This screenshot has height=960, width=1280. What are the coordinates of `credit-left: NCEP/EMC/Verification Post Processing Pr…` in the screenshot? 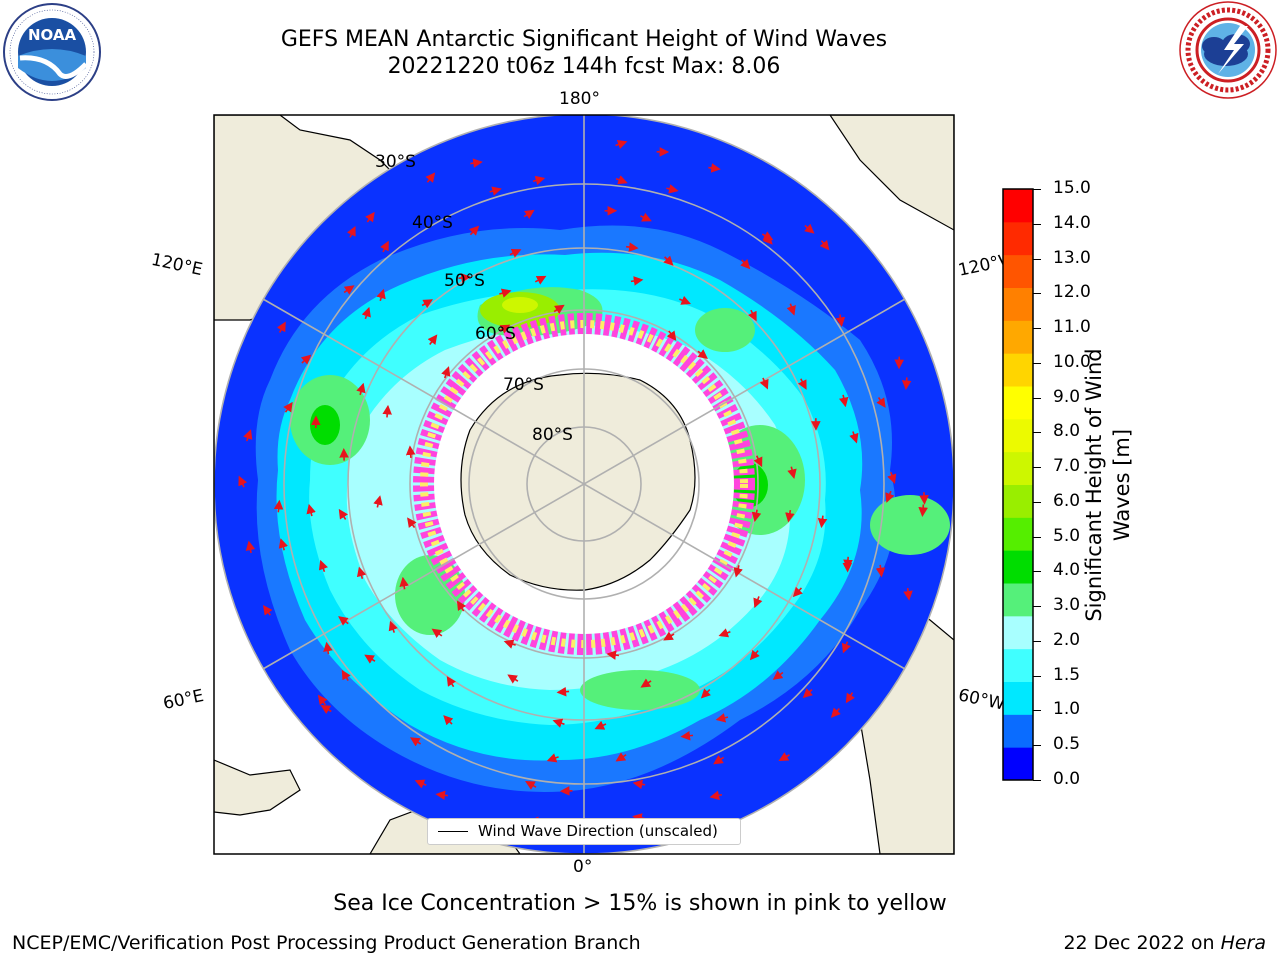 It's located at (326, 943).